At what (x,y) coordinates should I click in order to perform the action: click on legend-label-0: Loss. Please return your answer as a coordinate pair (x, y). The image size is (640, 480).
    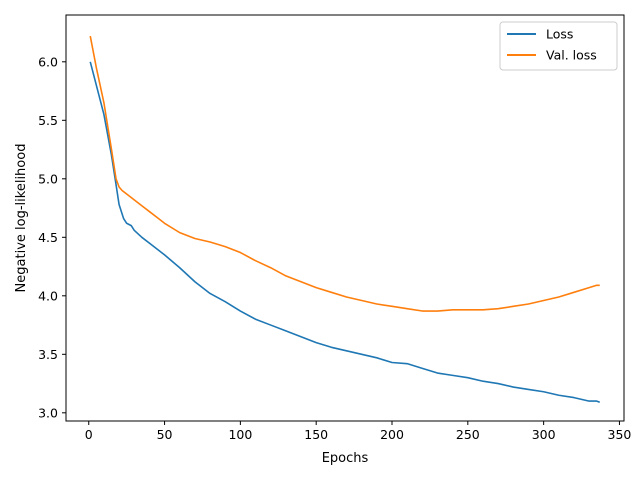
    Looking at the image, I should click on (559, 34).